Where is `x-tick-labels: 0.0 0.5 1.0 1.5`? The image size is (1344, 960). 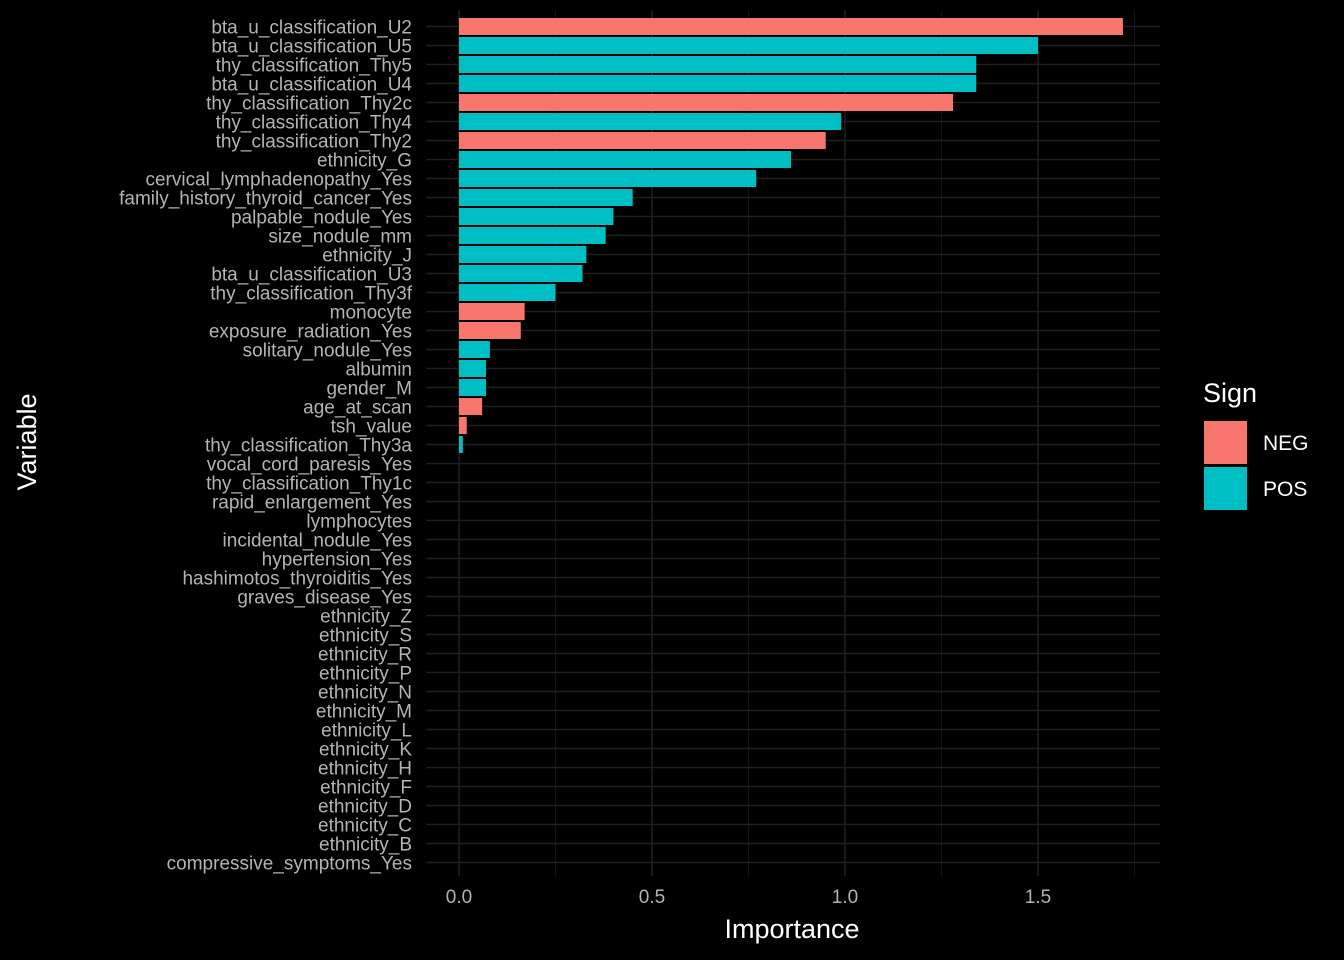 x-tick-labels: 0.0 0.5 1.0 1.5 is located at coordinates (748, 897).